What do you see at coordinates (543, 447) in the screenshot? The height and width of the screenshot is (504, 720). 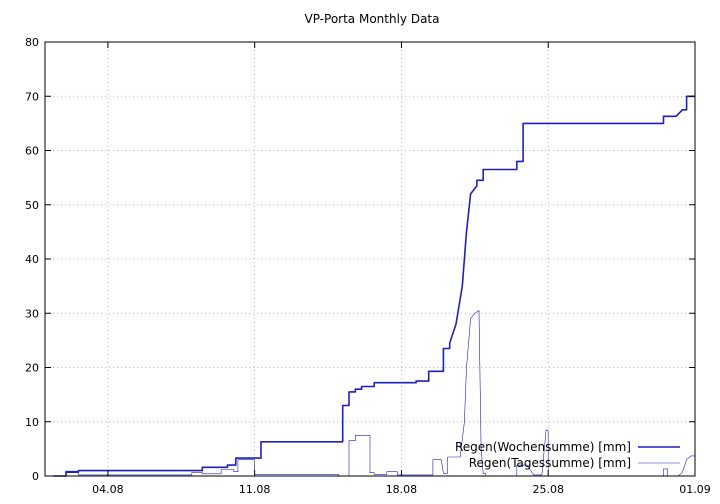 I see `legend-label-weekly: Regen(Wochensumme) [mm]` at bounding box center [543, 447].